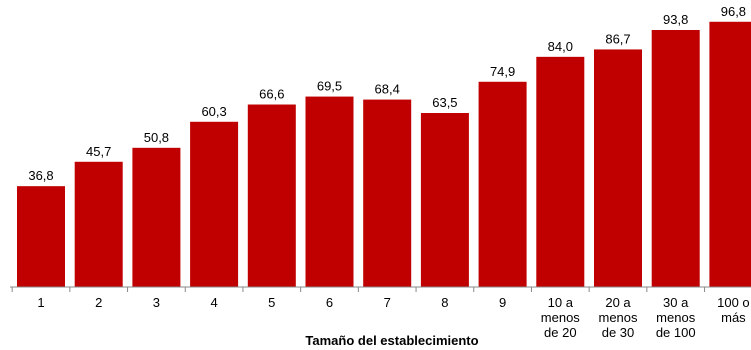  I want to click on x-tick-label-line: 1, so click(40, 302).